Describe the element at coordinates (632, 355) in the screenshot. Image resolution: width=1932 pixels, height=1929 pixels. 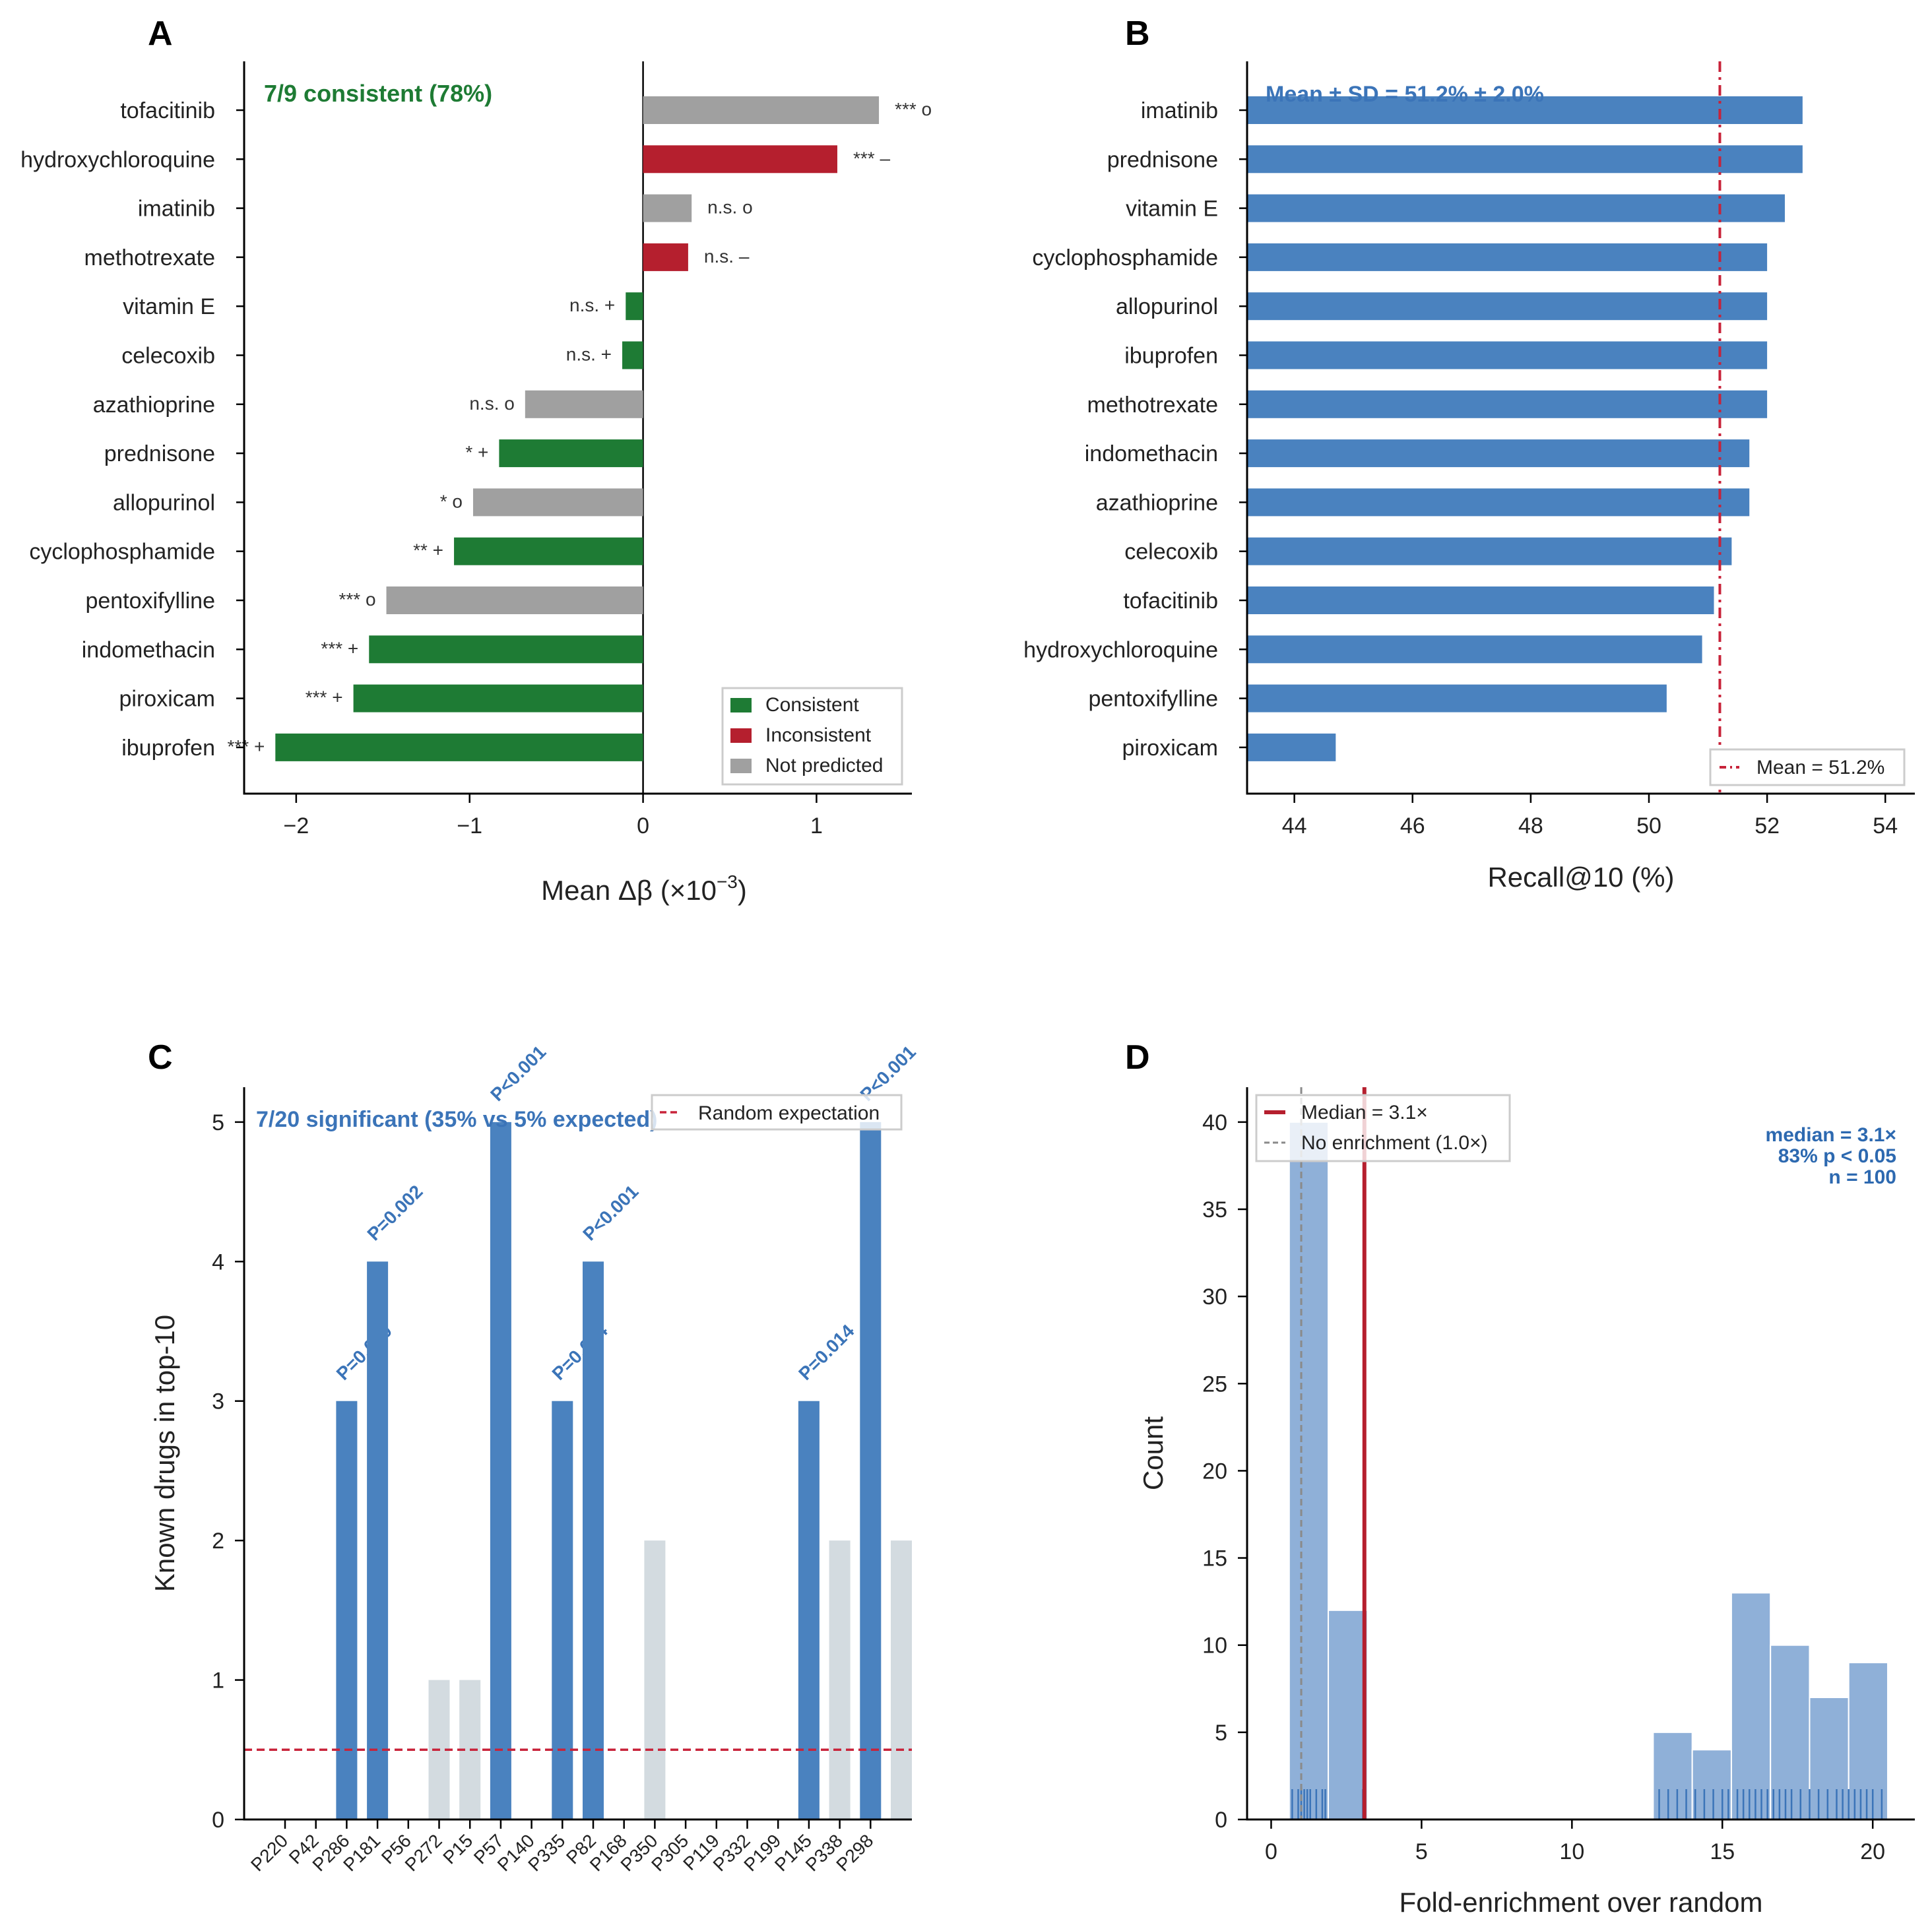
I see `bar-celecoxib` at that location.